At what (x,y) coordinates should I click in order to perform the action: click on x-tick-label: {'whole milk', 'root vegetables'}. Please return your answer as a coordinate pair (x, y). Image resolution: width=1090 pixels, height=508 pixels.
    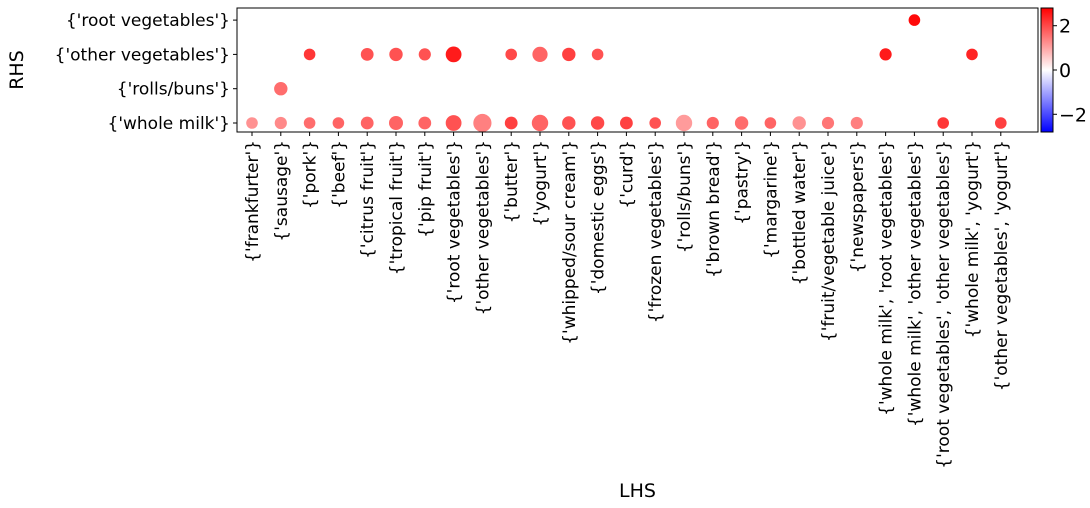
    Looking at the image, I should click on (887, 278).